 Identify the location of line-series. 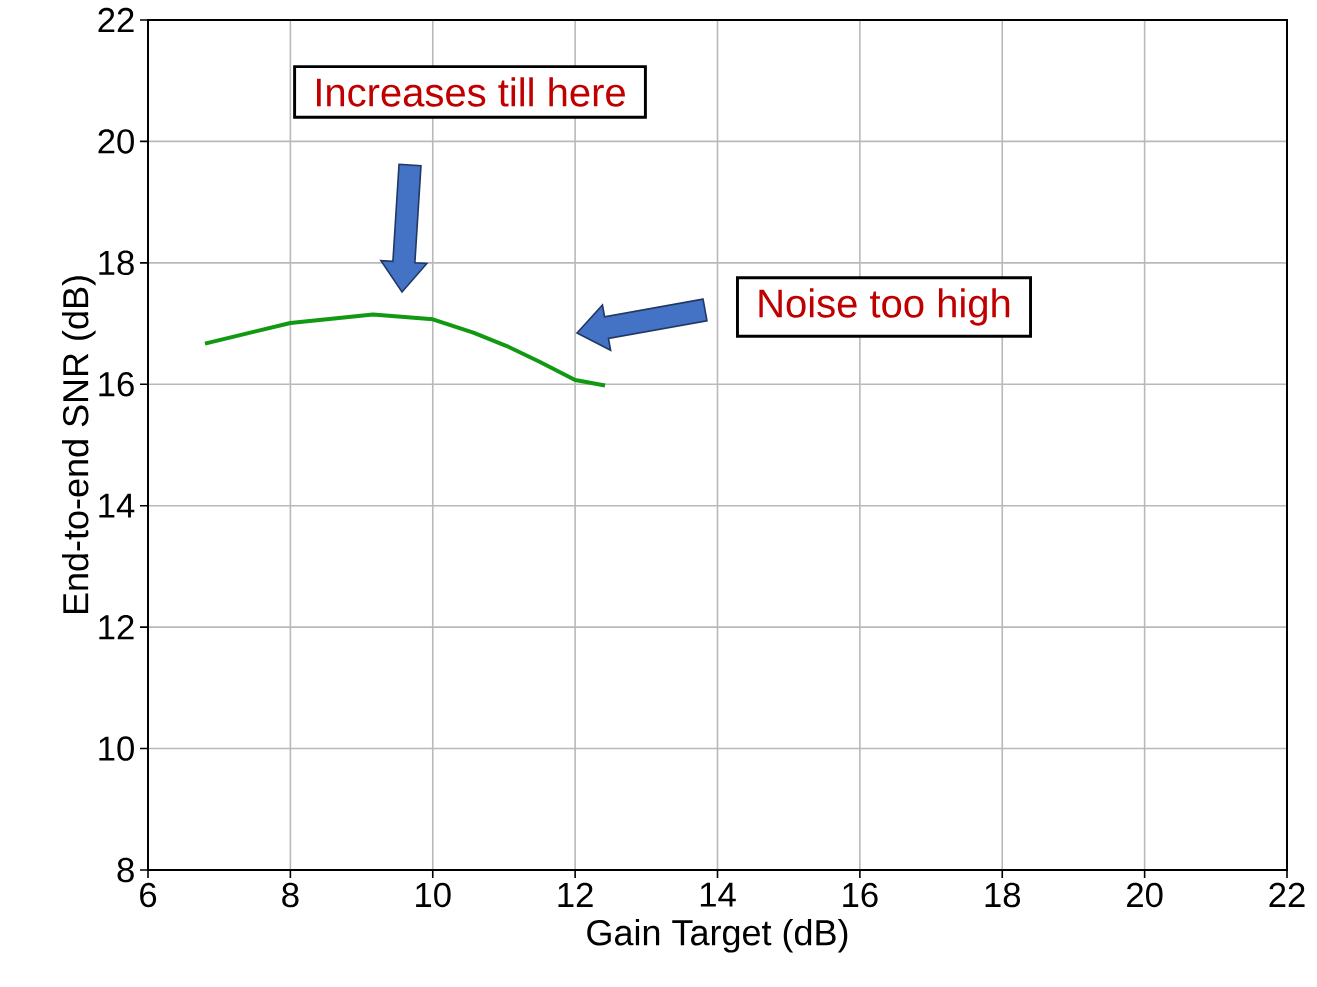
(405, 350).